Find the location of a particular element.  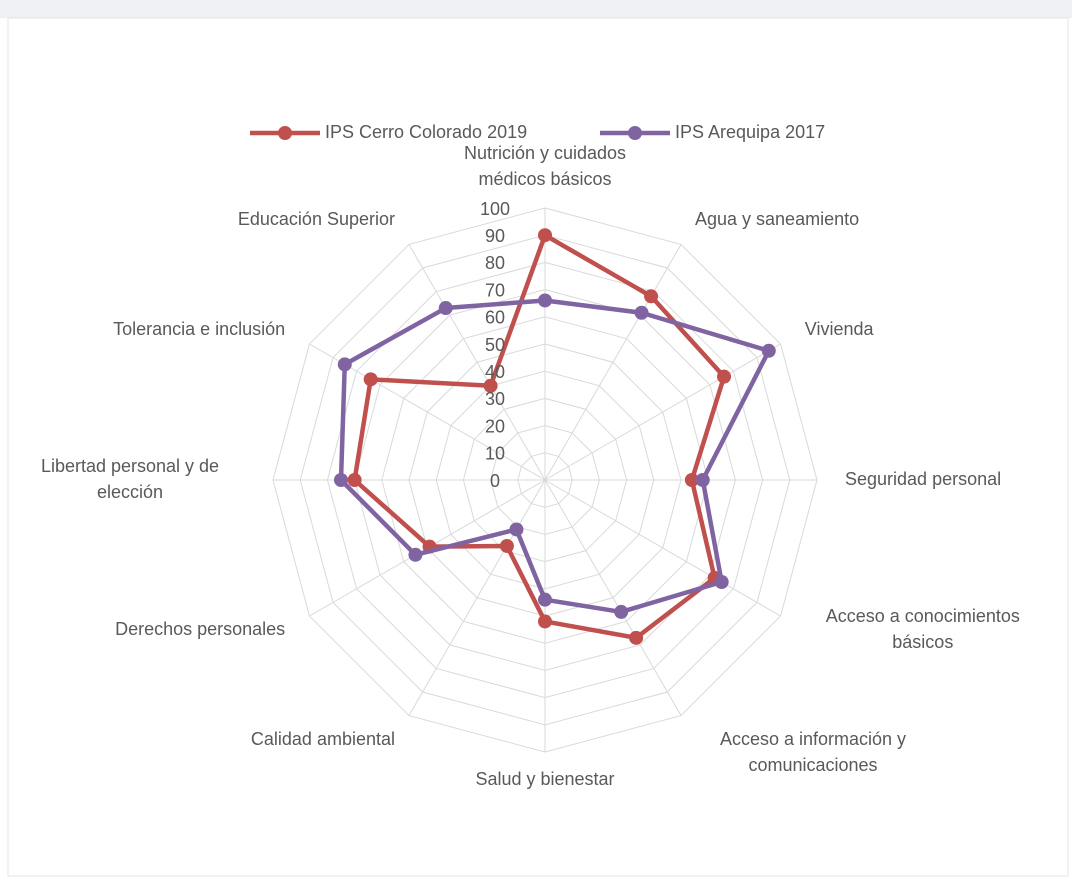

r-tick-label: 80 is located at coordinates (495, 263).